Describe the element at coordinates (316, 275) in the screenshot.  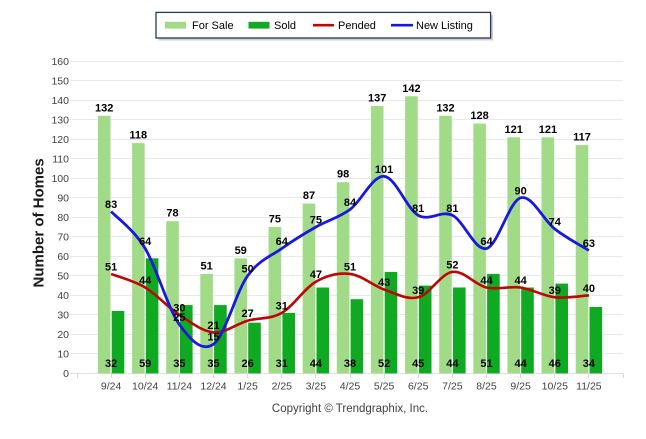
I see `svg-text: 47` at that location.